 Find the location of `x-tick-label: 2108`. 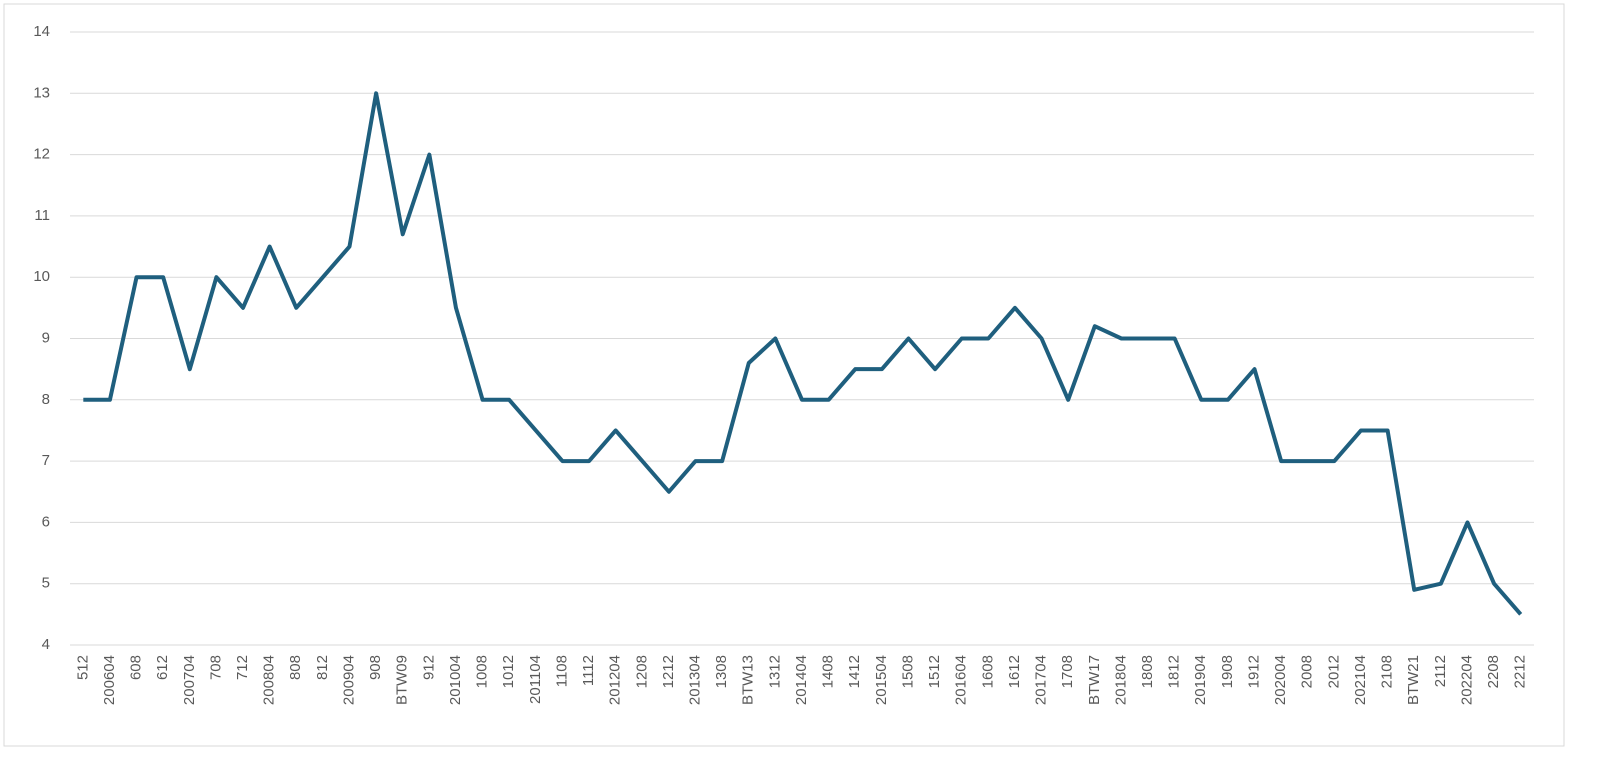

x-tick-label: 2108 is located at coordinates (1387, 671).